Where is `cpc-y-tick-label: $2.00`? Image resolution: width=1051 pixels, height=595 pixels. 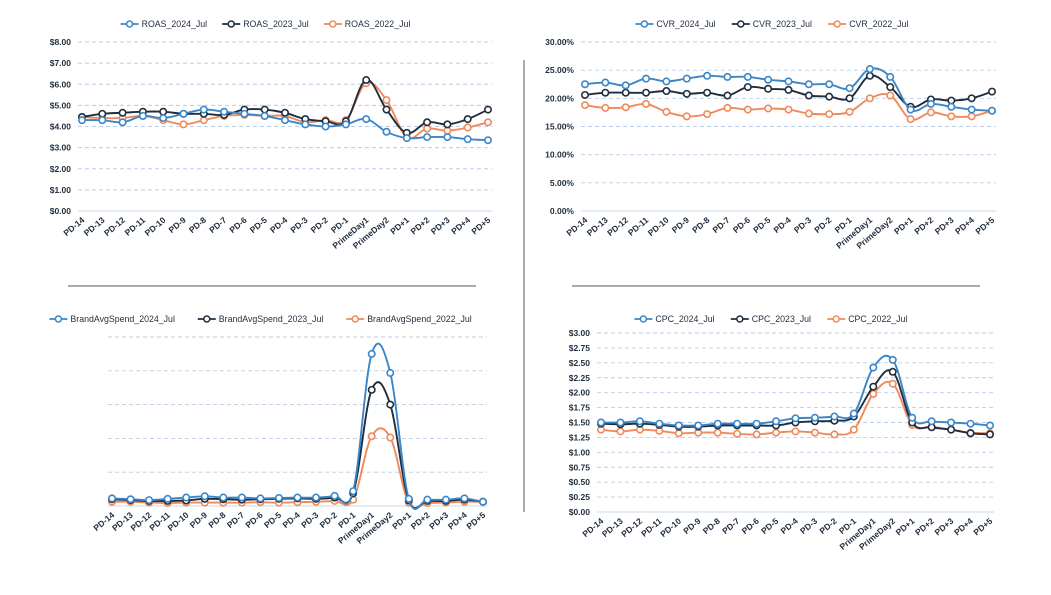
cpc-y-tick-label: $2.00 is located at coordinates (580, 393).